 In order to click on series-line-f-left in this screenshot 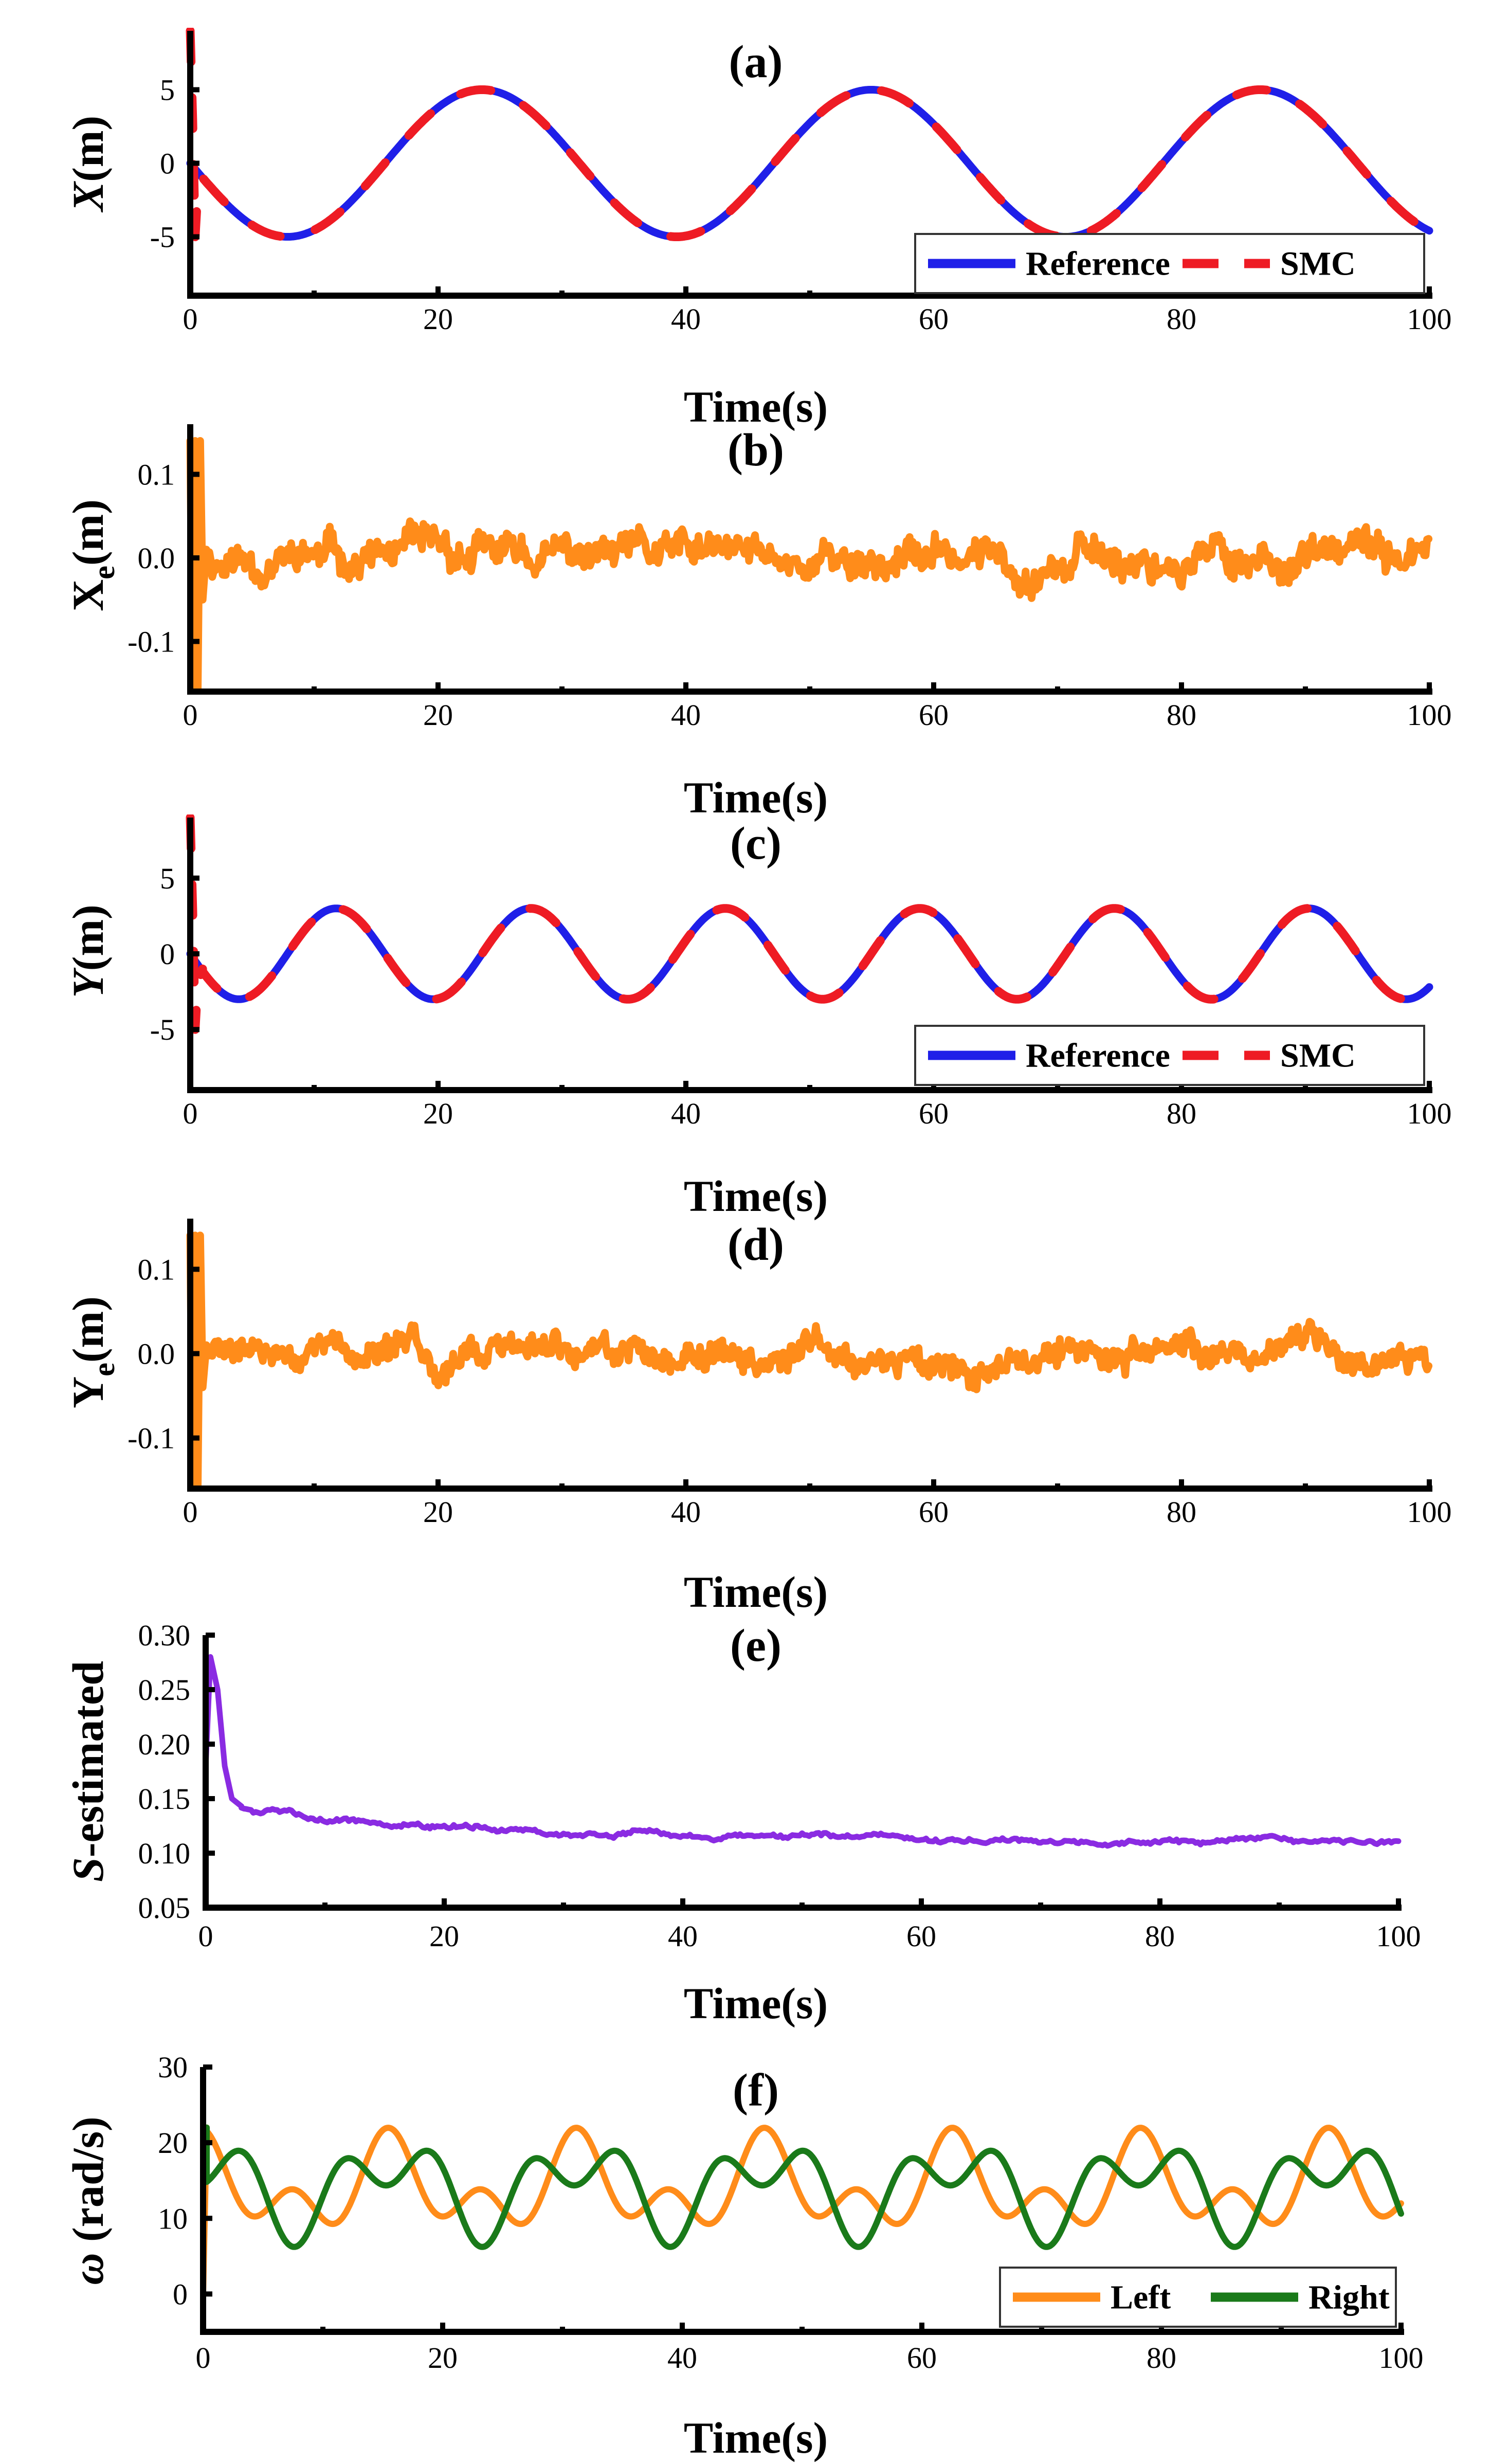, I will do `click(802, 2211)`.